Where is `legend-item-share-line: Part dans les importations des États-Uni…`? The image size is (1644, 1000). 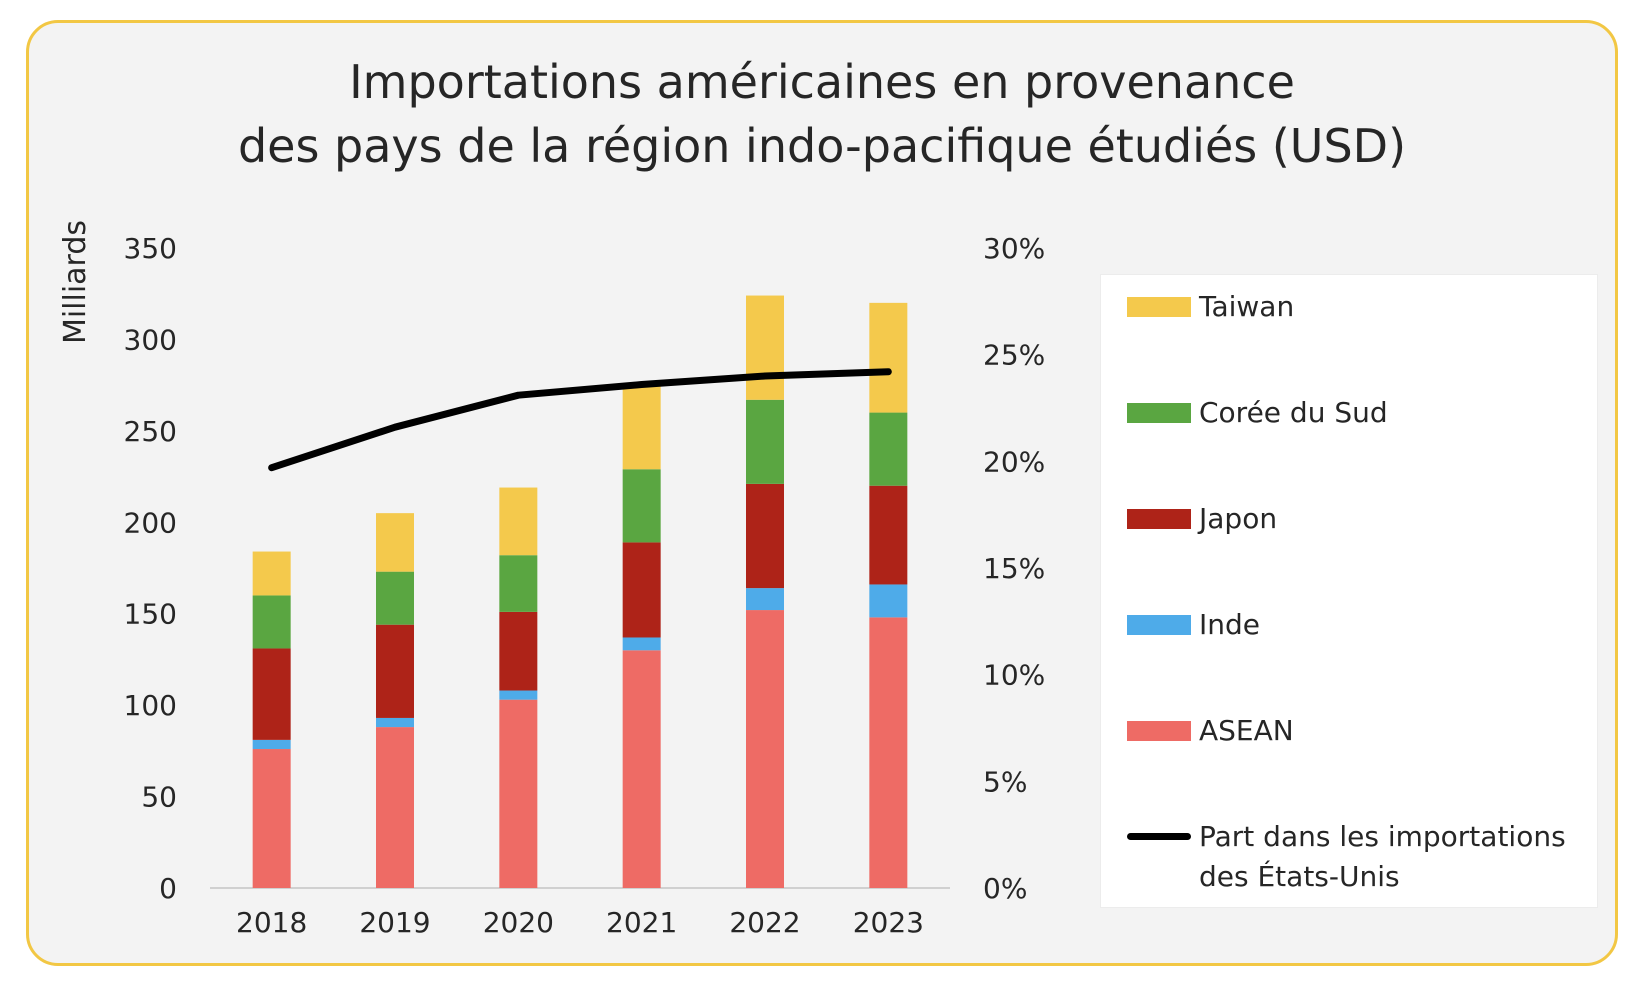
legend-item-share-line: Part dans les importations des États-Uni… is located at coordinates (1346, 857).